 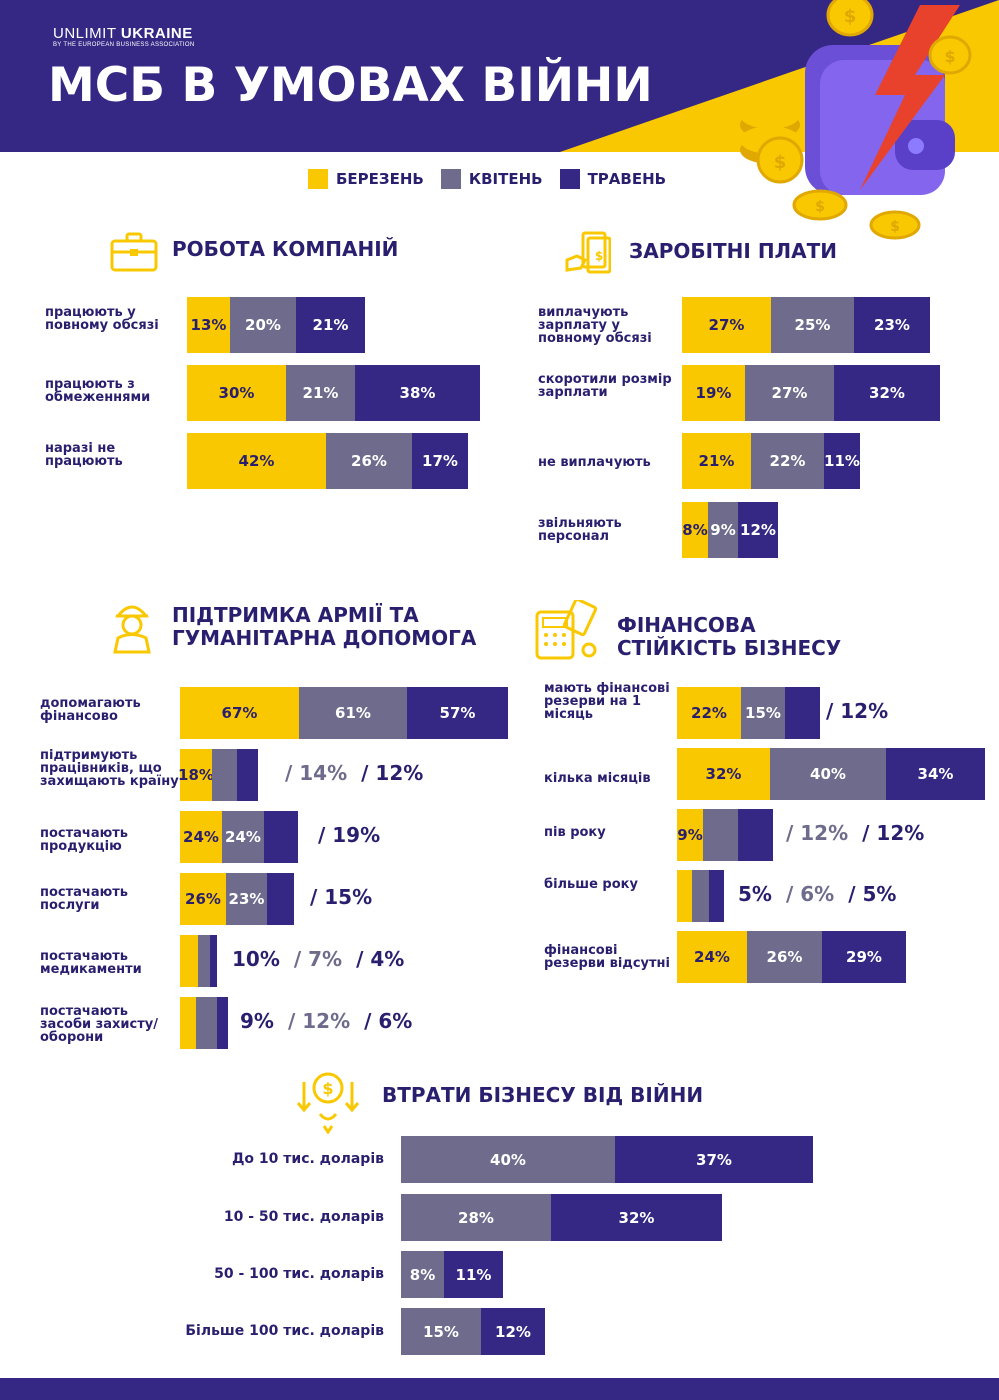 I want to click on legend-swatch, so click(x=450, y=179).